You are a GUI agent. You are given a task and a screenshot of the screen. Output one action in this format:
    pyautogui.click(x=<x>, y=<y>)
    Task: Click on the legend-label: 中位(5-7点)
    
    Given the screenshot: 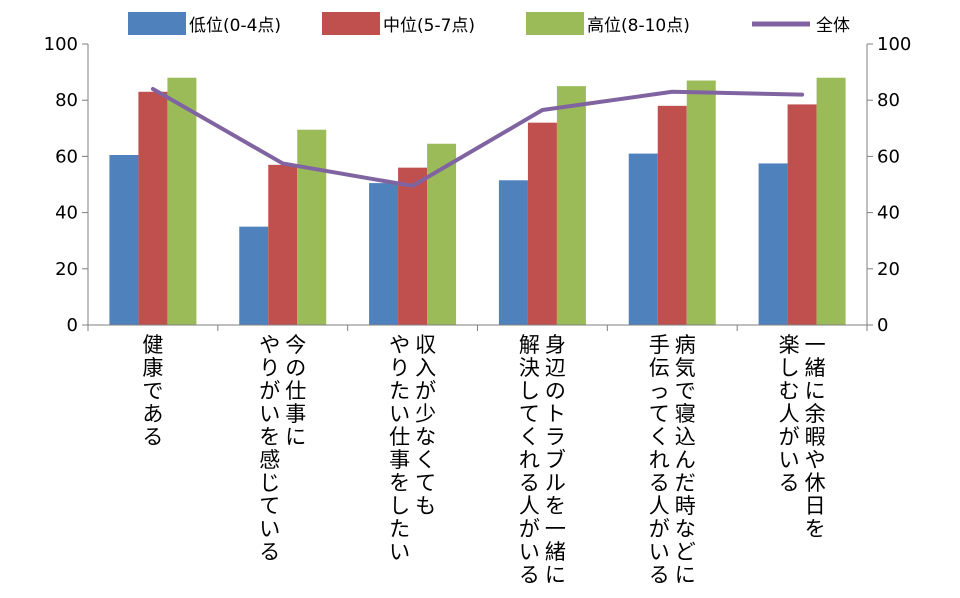 What is the action you would take?
    pyautogui.click(x=429, y=26)
    